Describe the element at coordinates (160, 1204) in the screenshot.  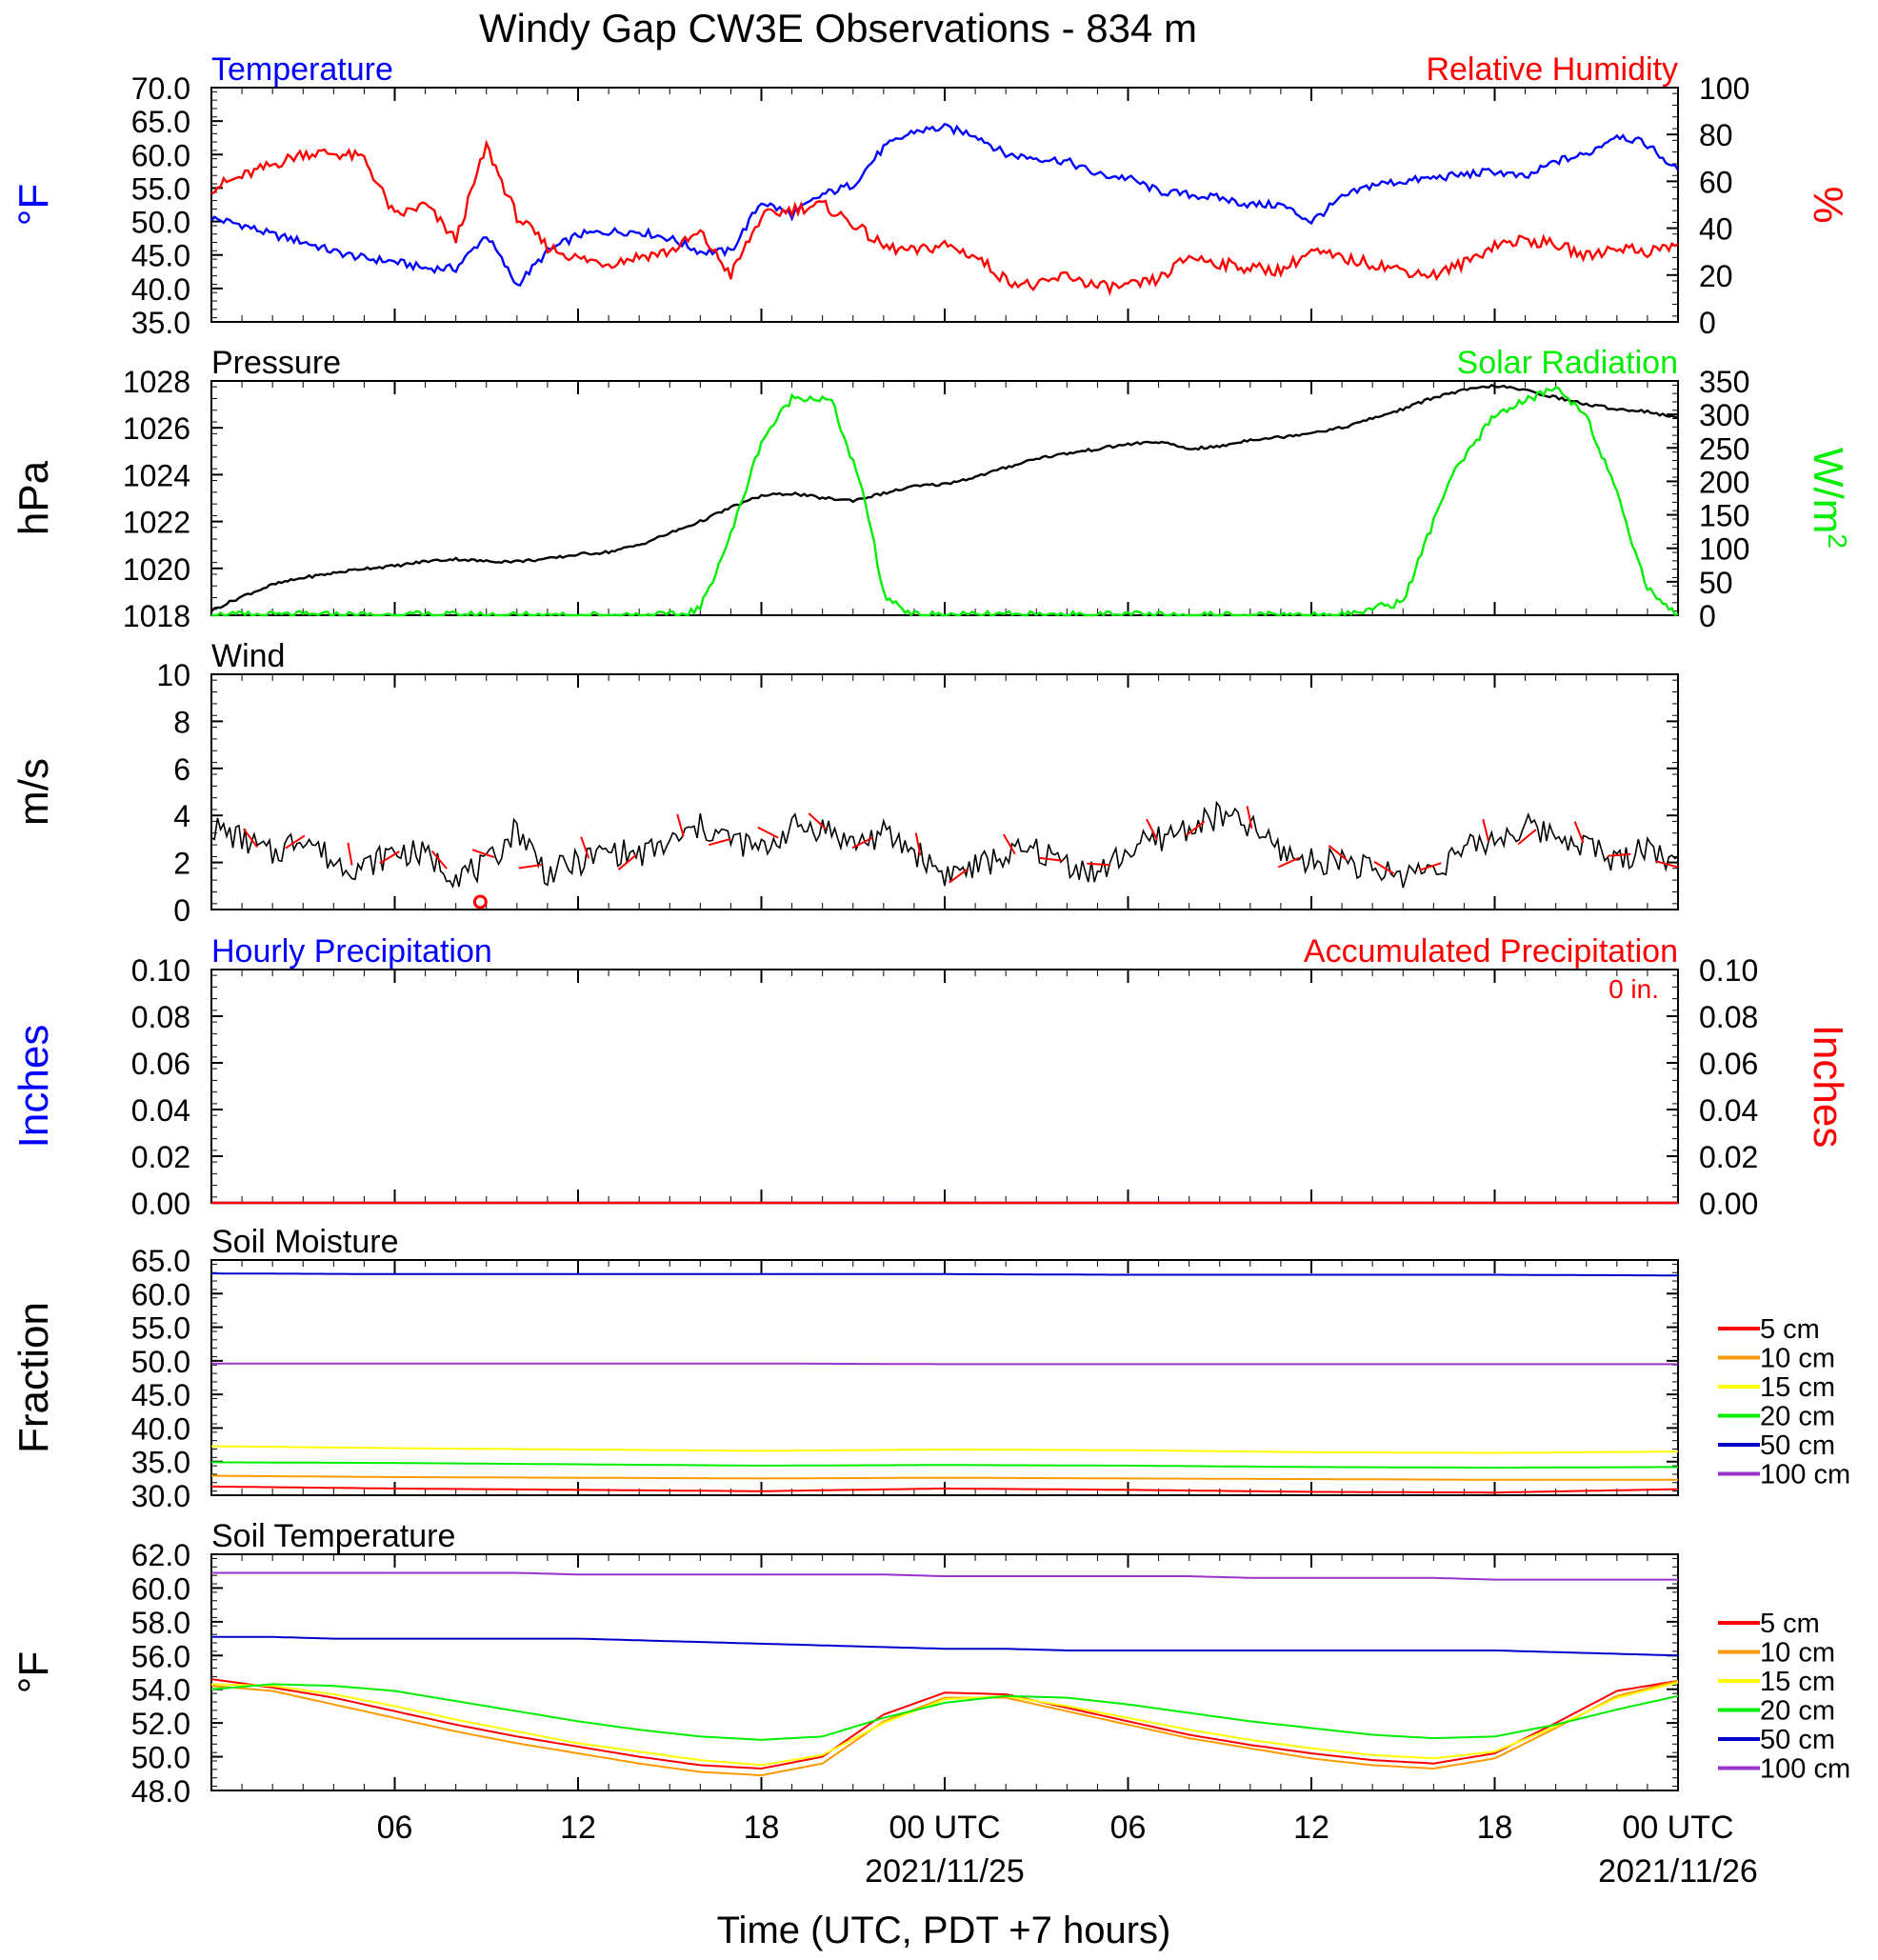
I see `y-tick-label: 0.00` at that location.